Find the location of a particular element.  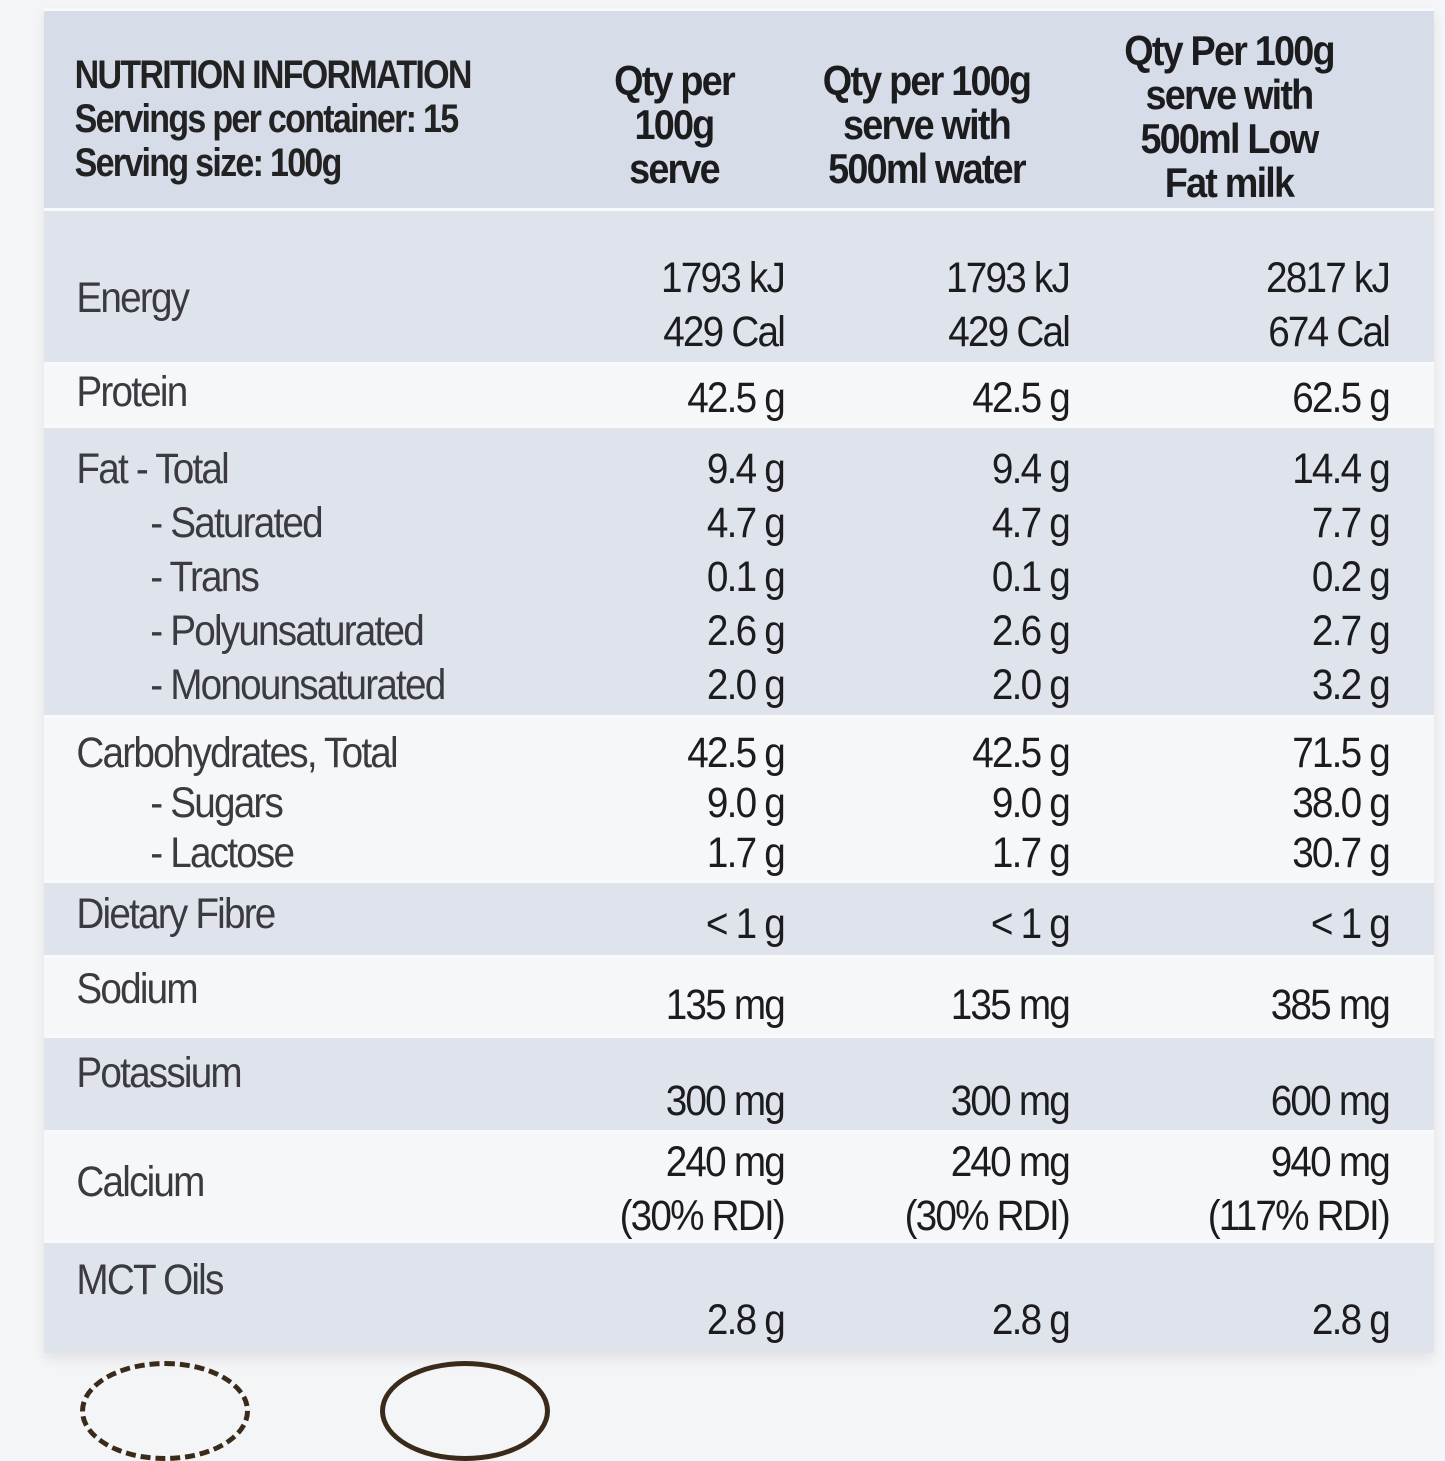

column-header-per-100g: Qty per 100g serve is located at coordinates (675, 124).